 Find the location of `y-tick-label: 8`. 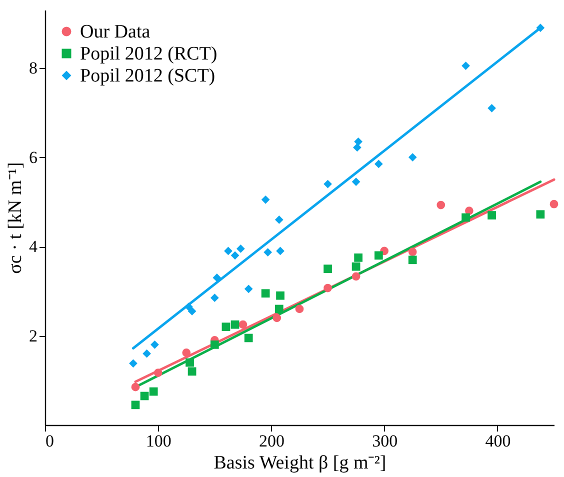

y-tick-label: 8 is located at coordinates (33, 68).